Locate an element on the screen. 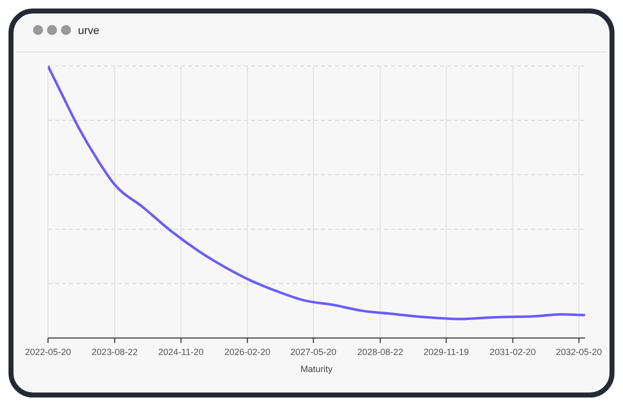  x-tick-label: 2028-08-22 is located at coordinates (380, 352).